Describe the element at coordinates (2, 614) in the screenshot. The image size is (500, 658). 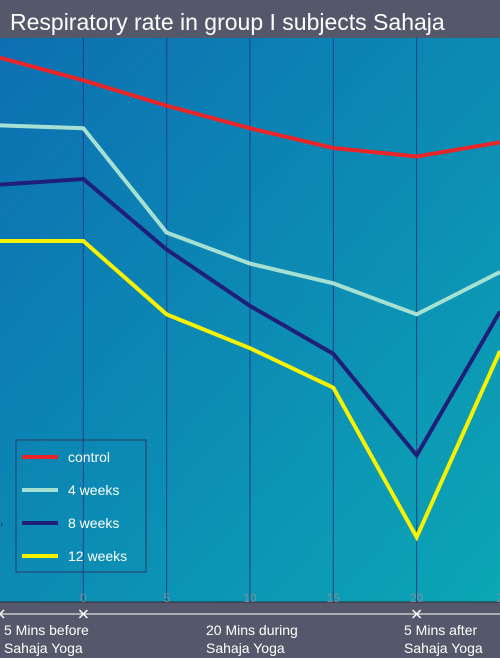
I see `x-axis-marker` at that location.